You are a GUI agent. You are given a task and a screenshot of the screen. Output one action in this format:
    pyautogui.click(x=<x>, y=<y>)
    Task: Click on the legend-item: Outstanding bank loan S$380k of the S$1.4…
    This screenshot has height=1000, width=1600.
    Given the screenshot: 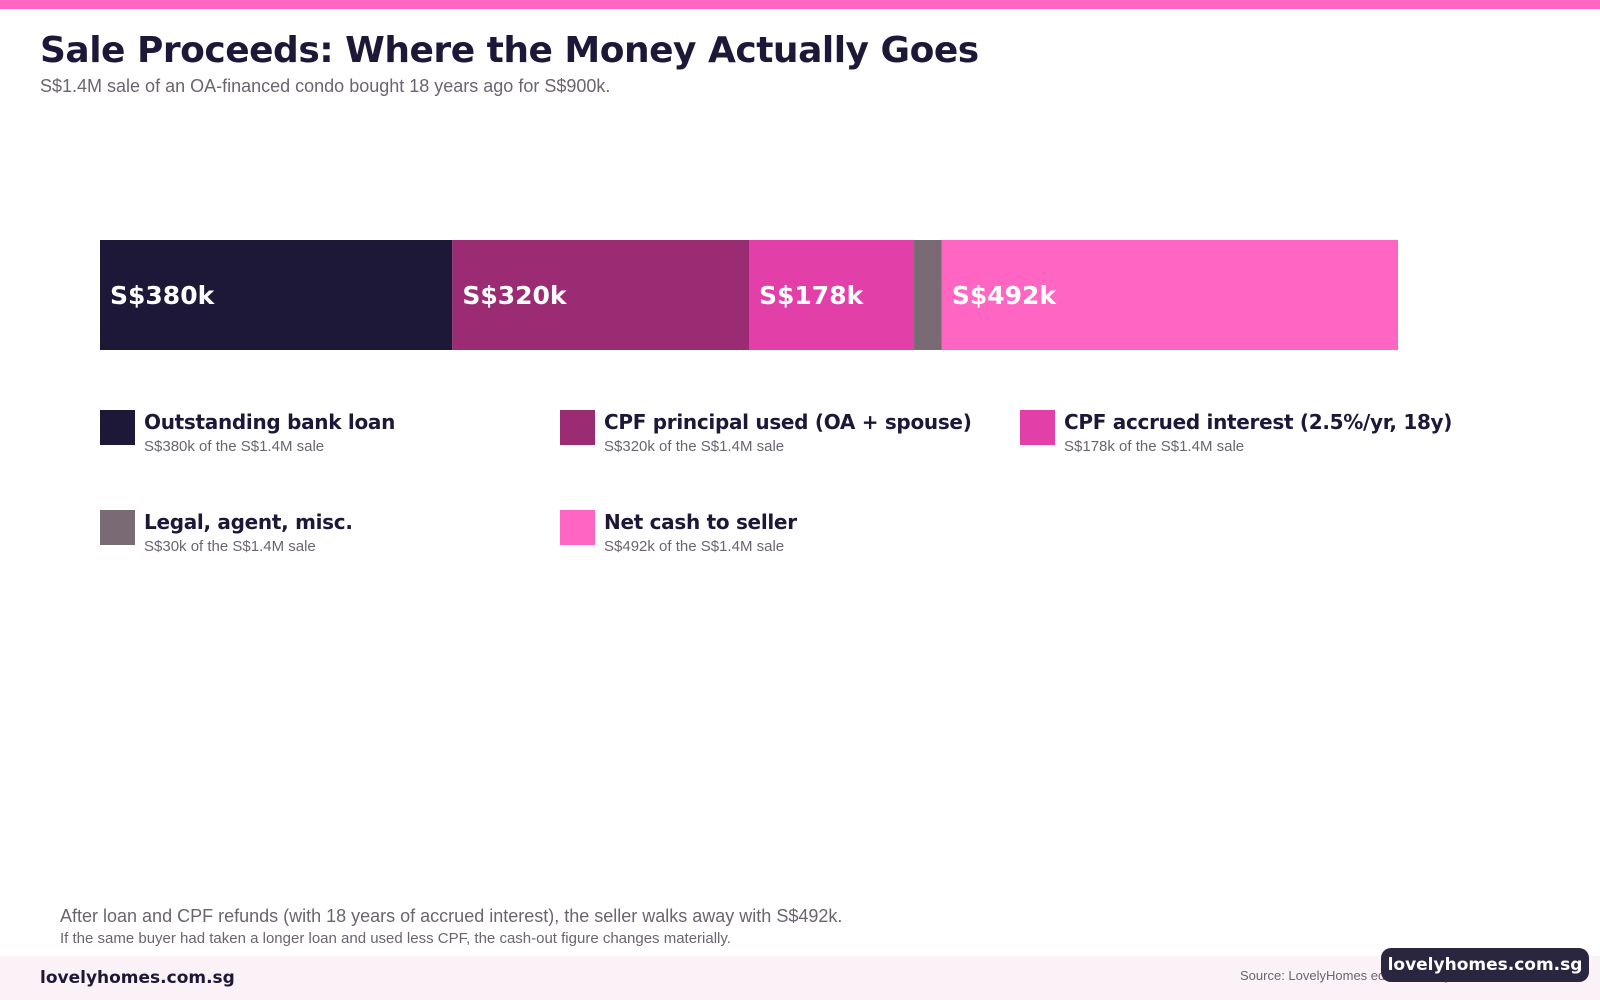 What is the action you would take?
    pyautogui.click(x=320, y=440)
    